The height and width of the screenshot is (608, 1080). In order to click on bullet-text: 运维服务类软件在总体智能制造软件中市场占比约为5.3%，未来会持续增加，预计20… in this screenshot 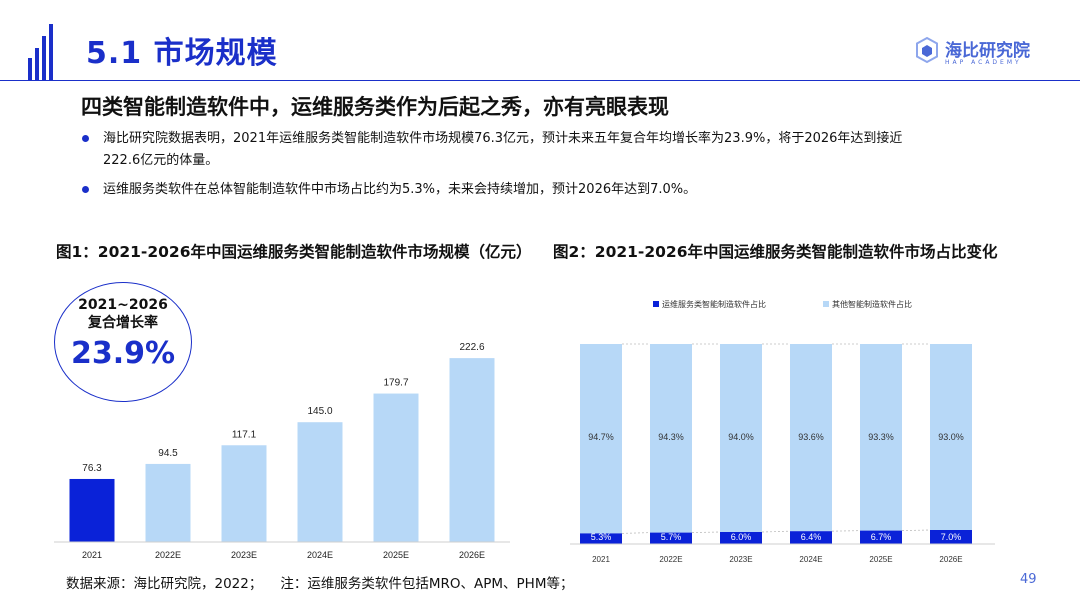, I will do `click(400, 189)`.